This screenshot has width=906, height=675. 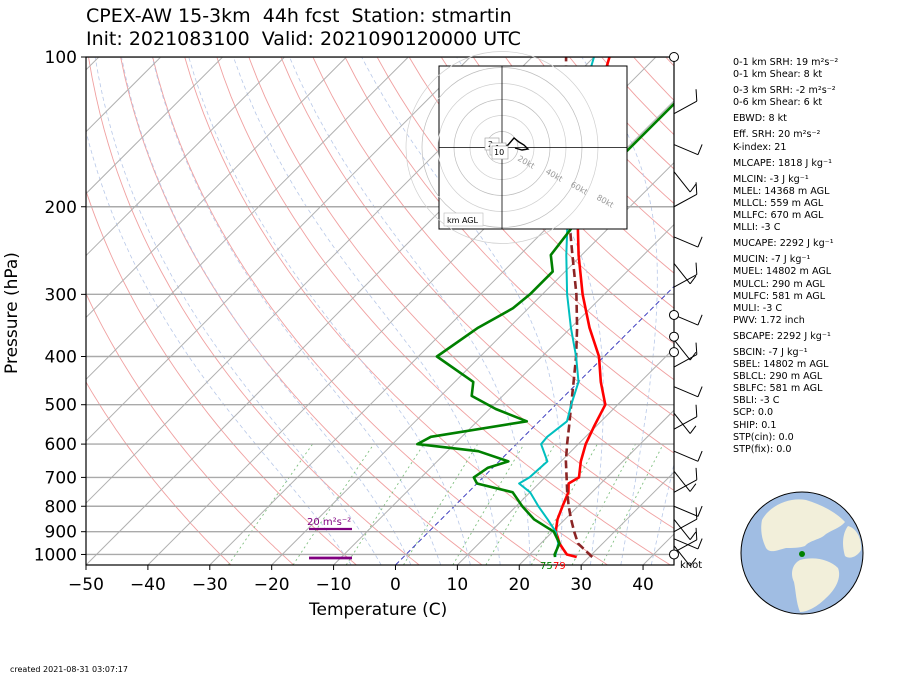 I want to click on hodo-height-marker: 10, so click(x=499, y=152).